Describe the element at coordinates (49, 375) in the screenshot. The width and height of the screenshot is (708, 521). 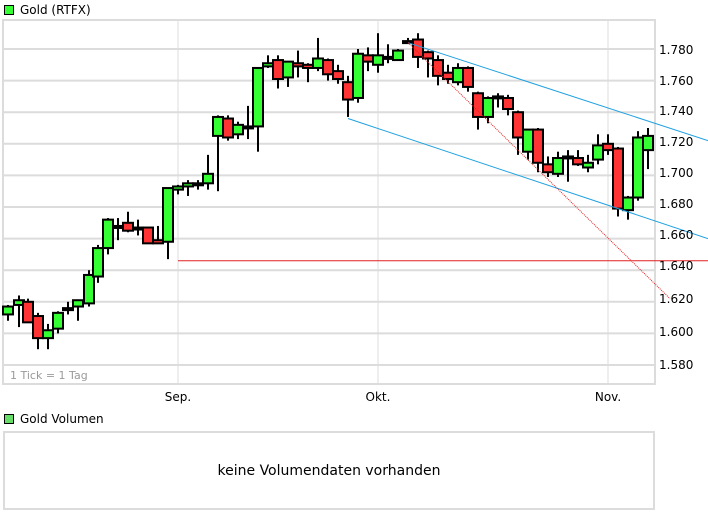
I see `tick-note: 1 Tick = 1 Tag` at that location.